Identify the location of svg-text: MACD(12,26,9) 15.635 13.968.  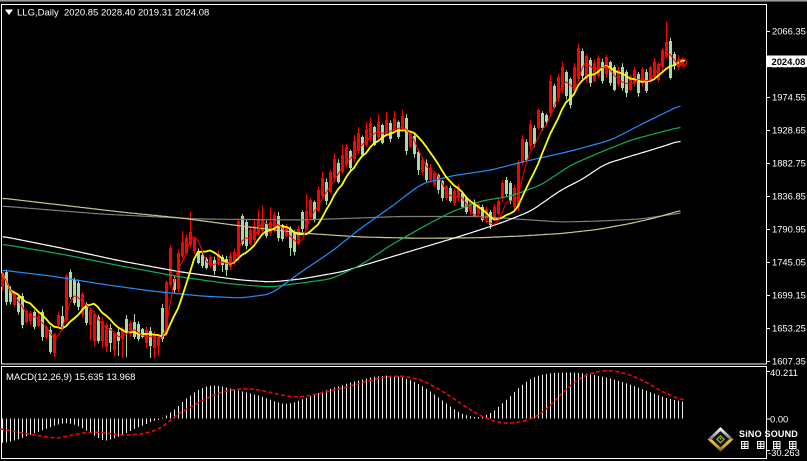
(70, 377).